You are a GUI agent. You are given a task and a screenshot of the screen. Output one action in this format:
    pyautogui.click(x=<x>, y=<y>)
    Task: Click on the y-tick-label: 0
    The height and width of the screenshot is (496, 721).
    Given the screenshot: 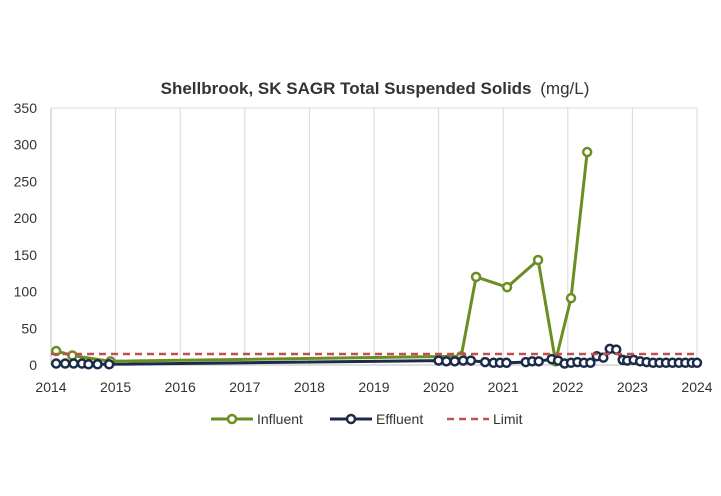 What is the action you would take?
    pyautogui.click(x=33, y=365)
    